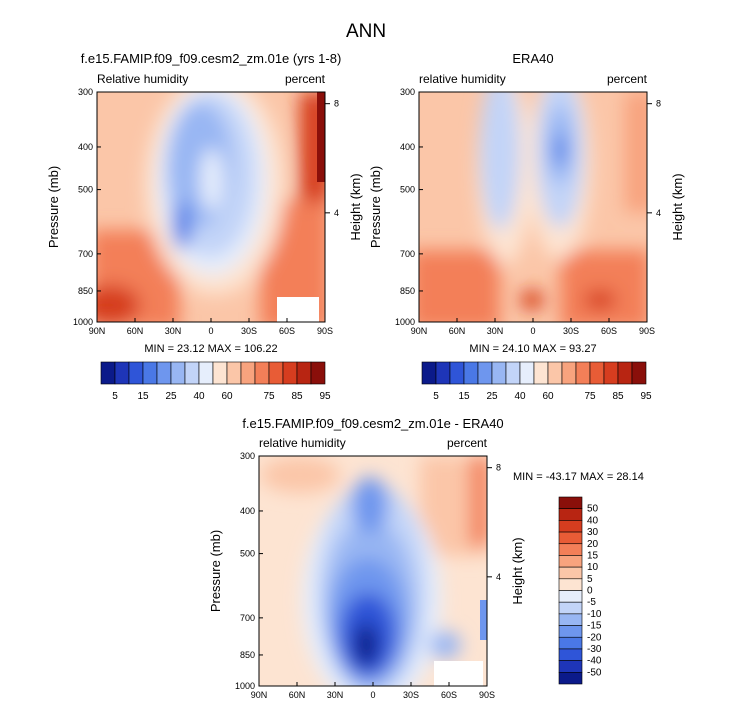  I want to click on colorbar-label: 95, so click(646, 396).